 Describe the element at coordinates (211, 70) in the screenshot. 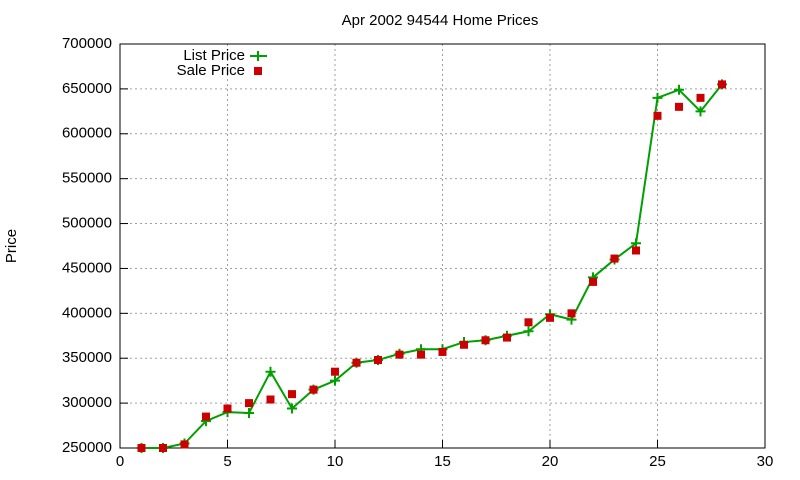

I see `legend-label: Sale Price` at that location.